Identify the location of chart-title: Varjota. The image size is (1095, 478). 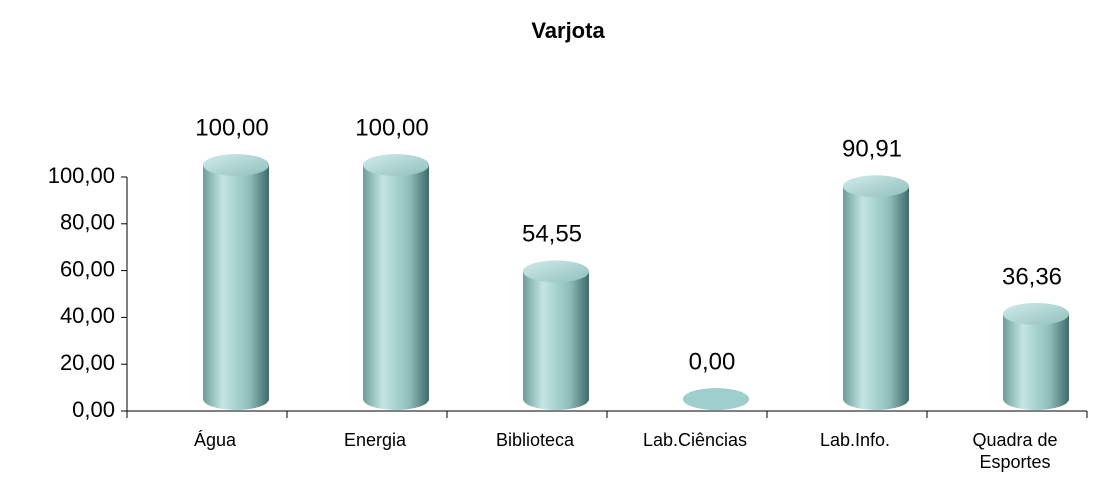
(568, 30).